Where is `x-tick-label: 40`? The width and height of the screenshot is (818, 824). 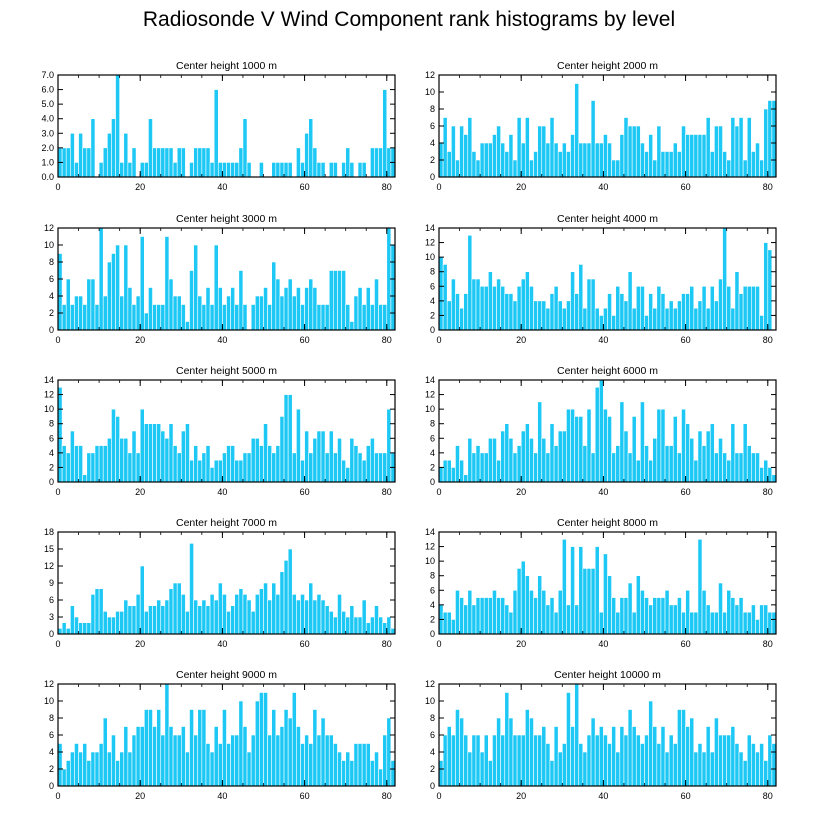
x-tick-label: 40 is located at coordinates (603, 187).